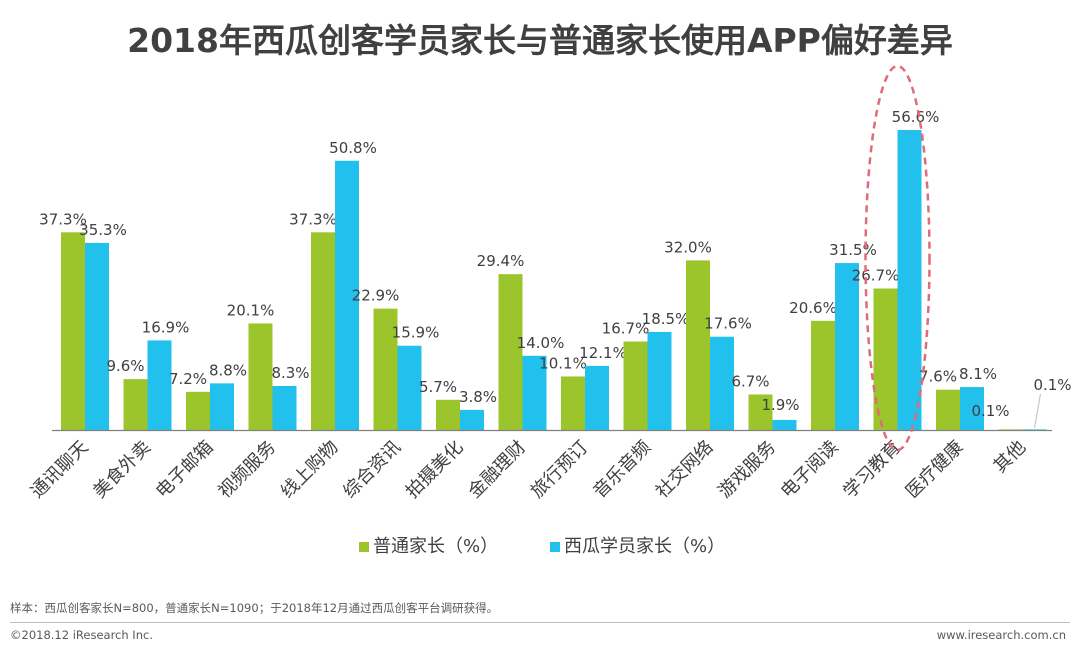  I want to click on data-label-ordinary-0: 37.3%, so click(63, 219).